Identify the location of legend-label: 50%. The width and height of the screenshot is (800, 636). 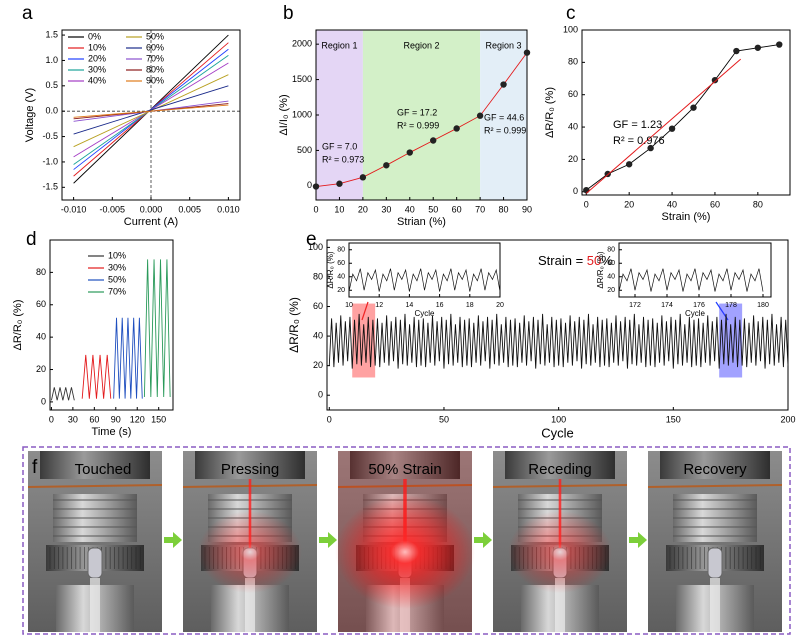
(117, 279).